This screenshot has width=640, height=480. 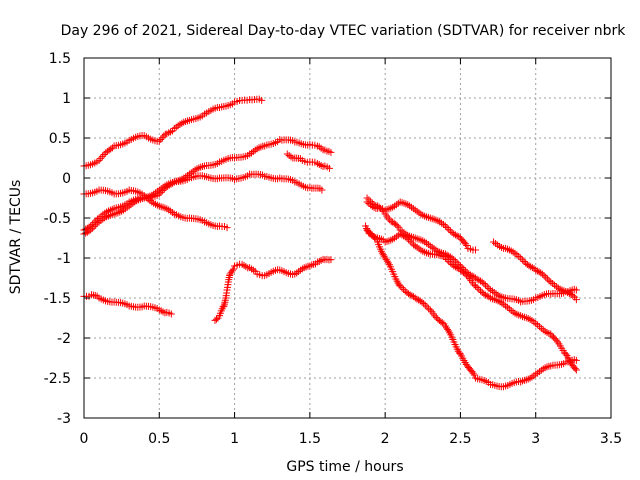 What do you see at coordinates (551, 282) in the screenshot?
I see `data-point` at bounding box center [551, 282].